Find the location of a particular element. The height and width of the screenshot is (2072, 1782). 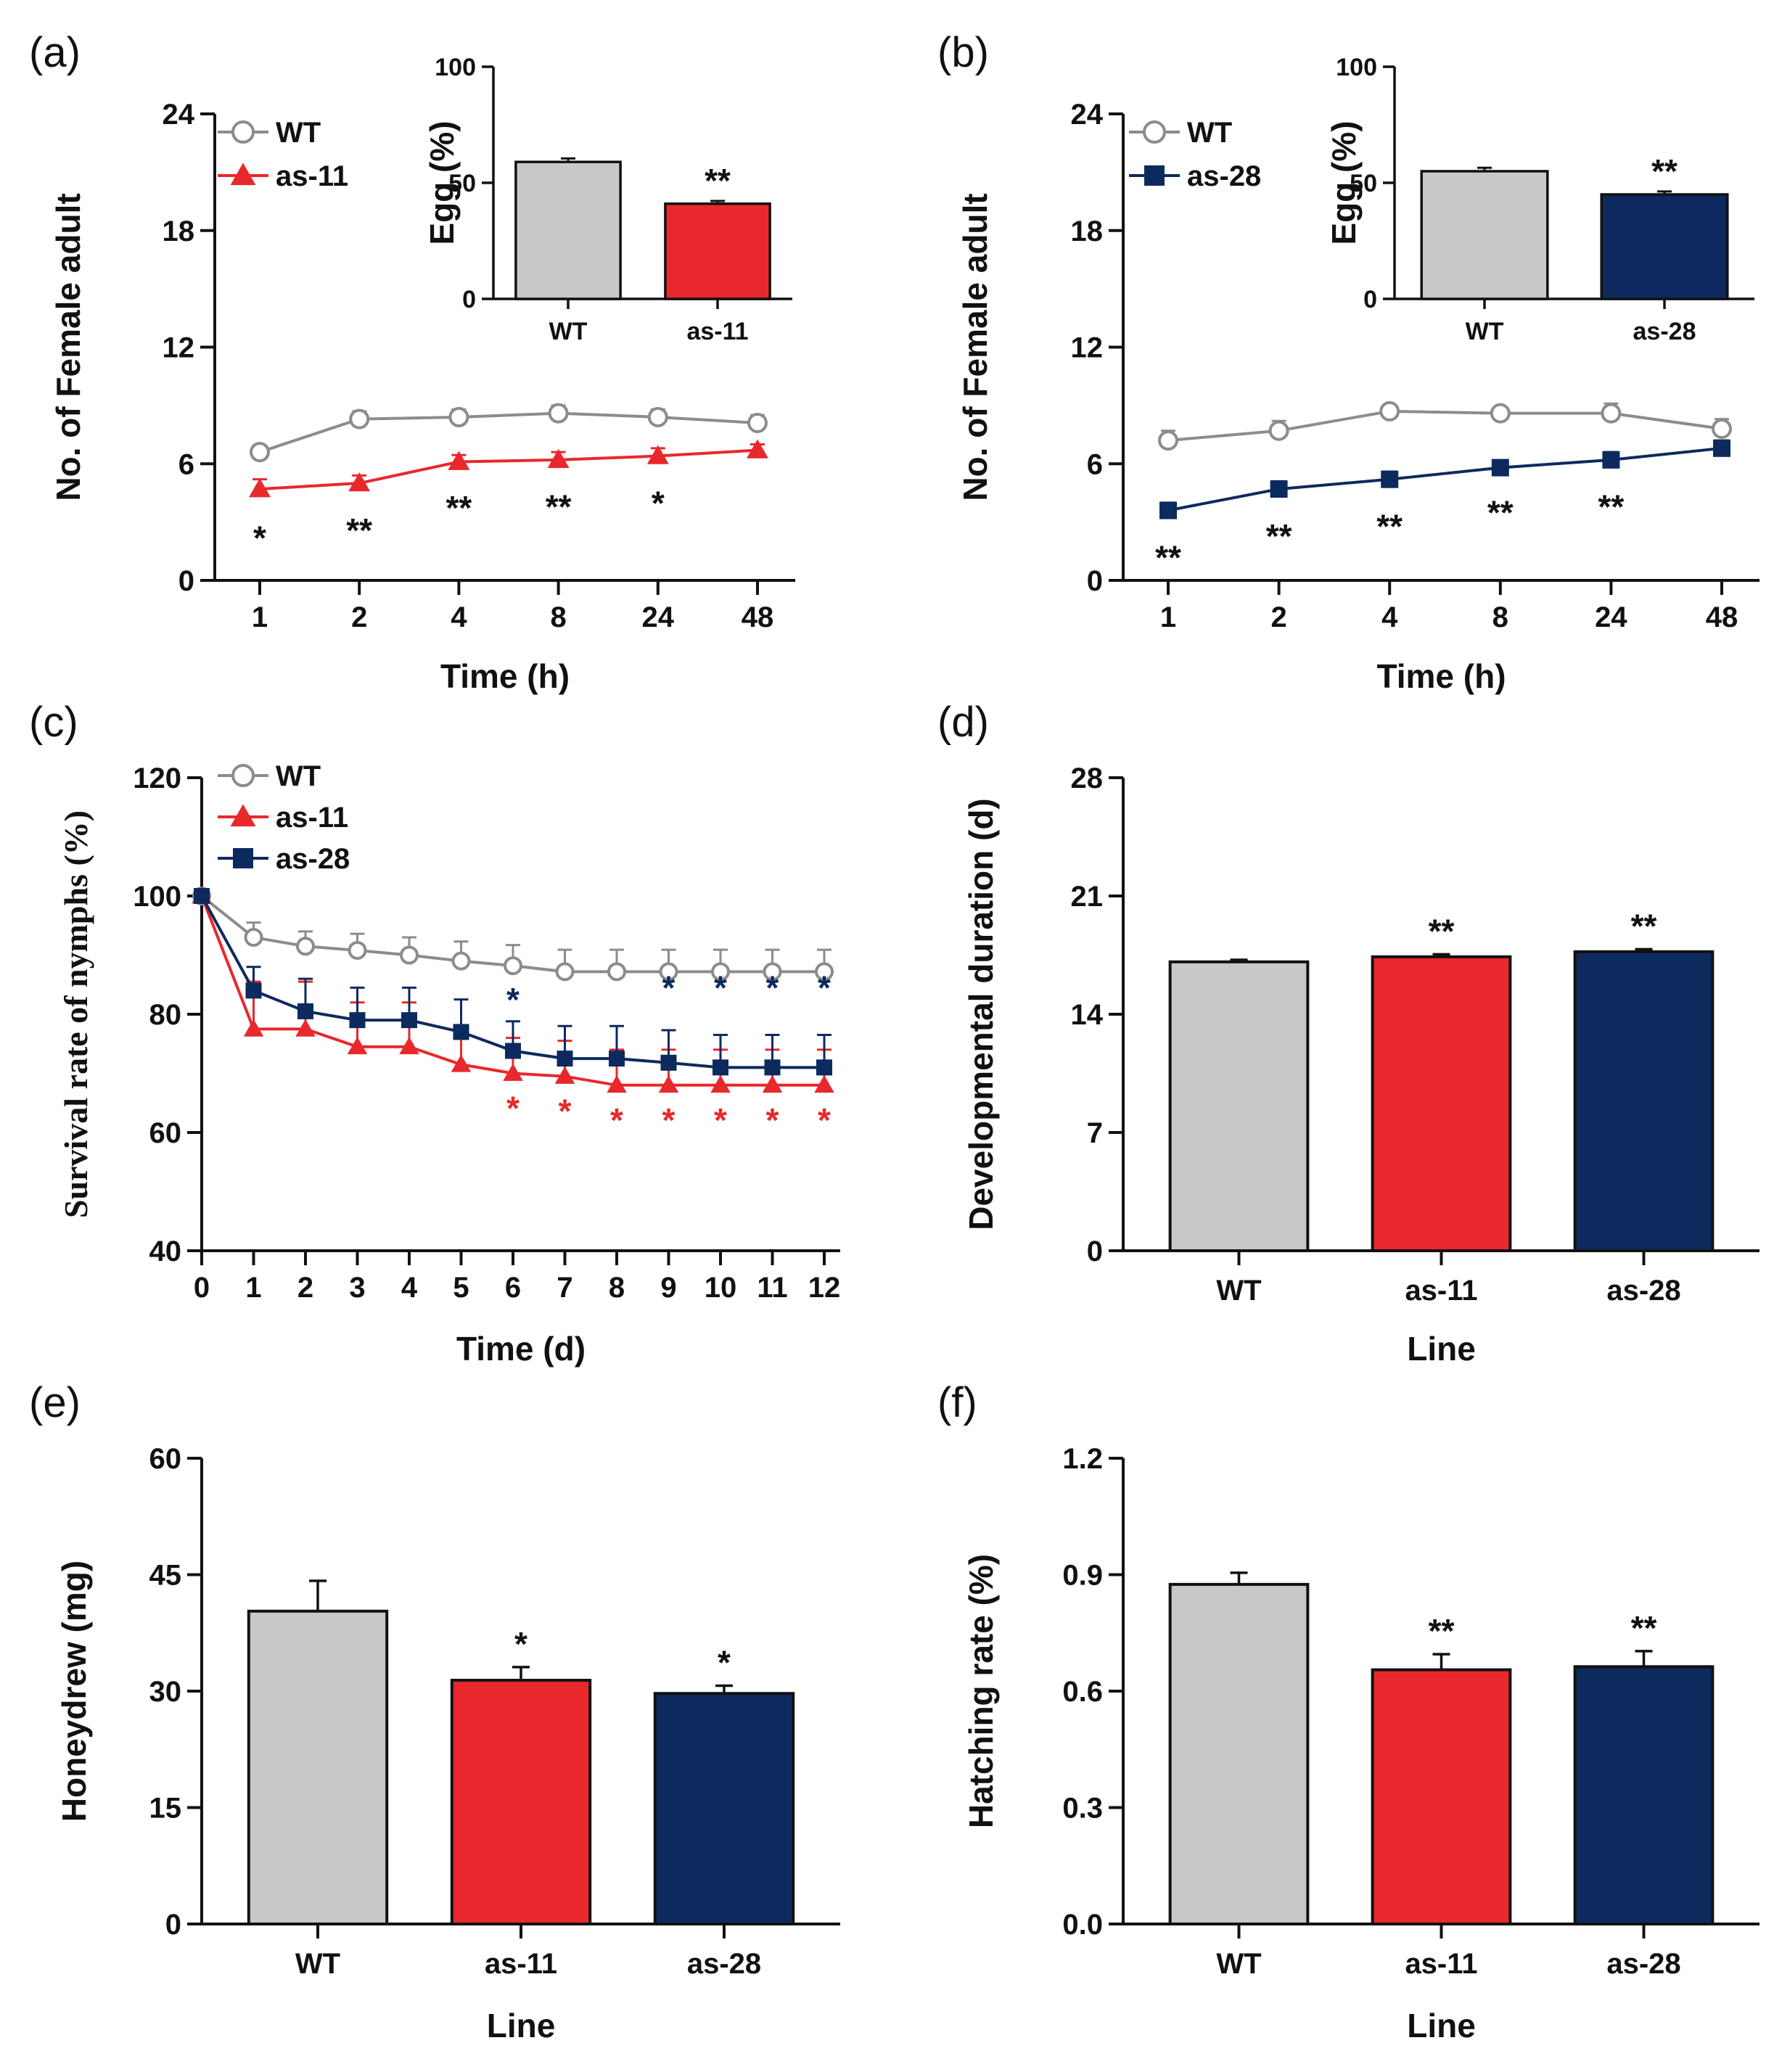

x-axis-title: Line is located at coordinates (521, 2025).